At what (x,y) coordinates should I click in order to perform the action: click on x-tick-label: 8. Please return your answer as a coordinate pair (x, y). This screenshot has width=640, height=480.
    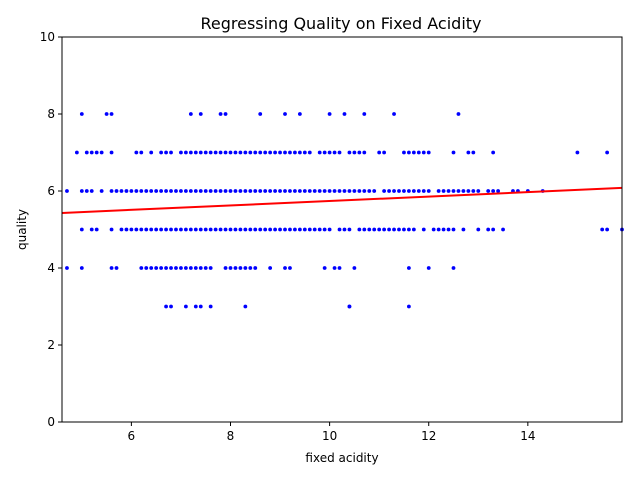
    Looking at the image, I should click on (231, 436).